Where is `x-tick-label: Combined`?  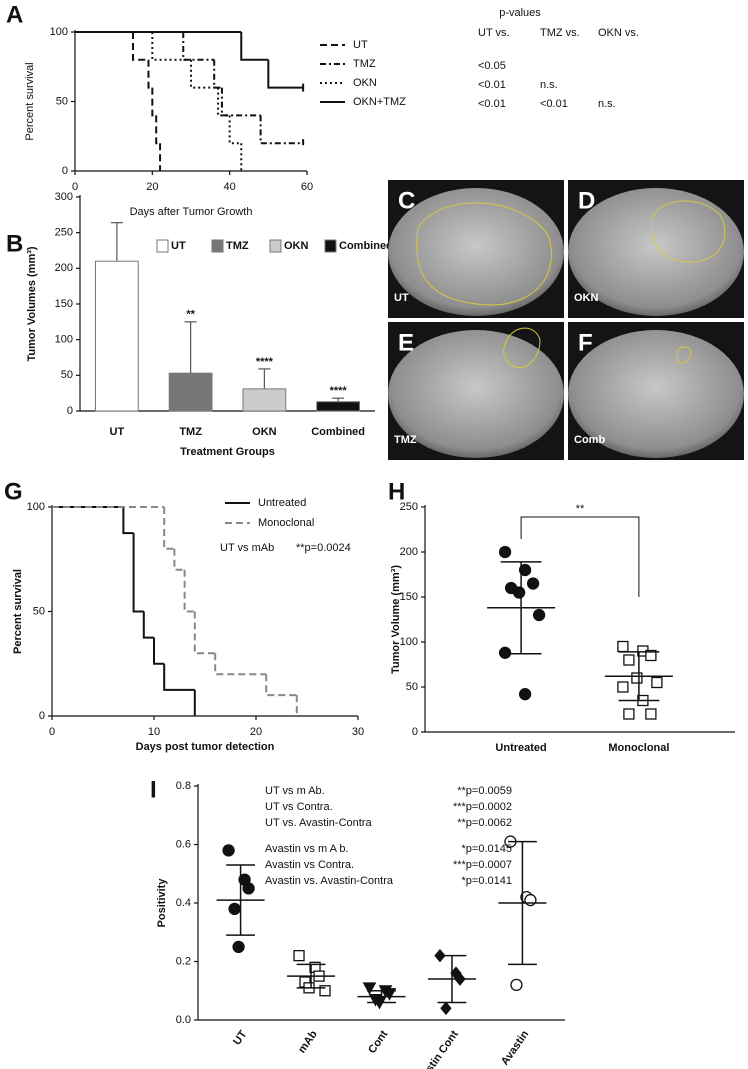 x-tick-label: Combined is located at coordinates (338, 432).